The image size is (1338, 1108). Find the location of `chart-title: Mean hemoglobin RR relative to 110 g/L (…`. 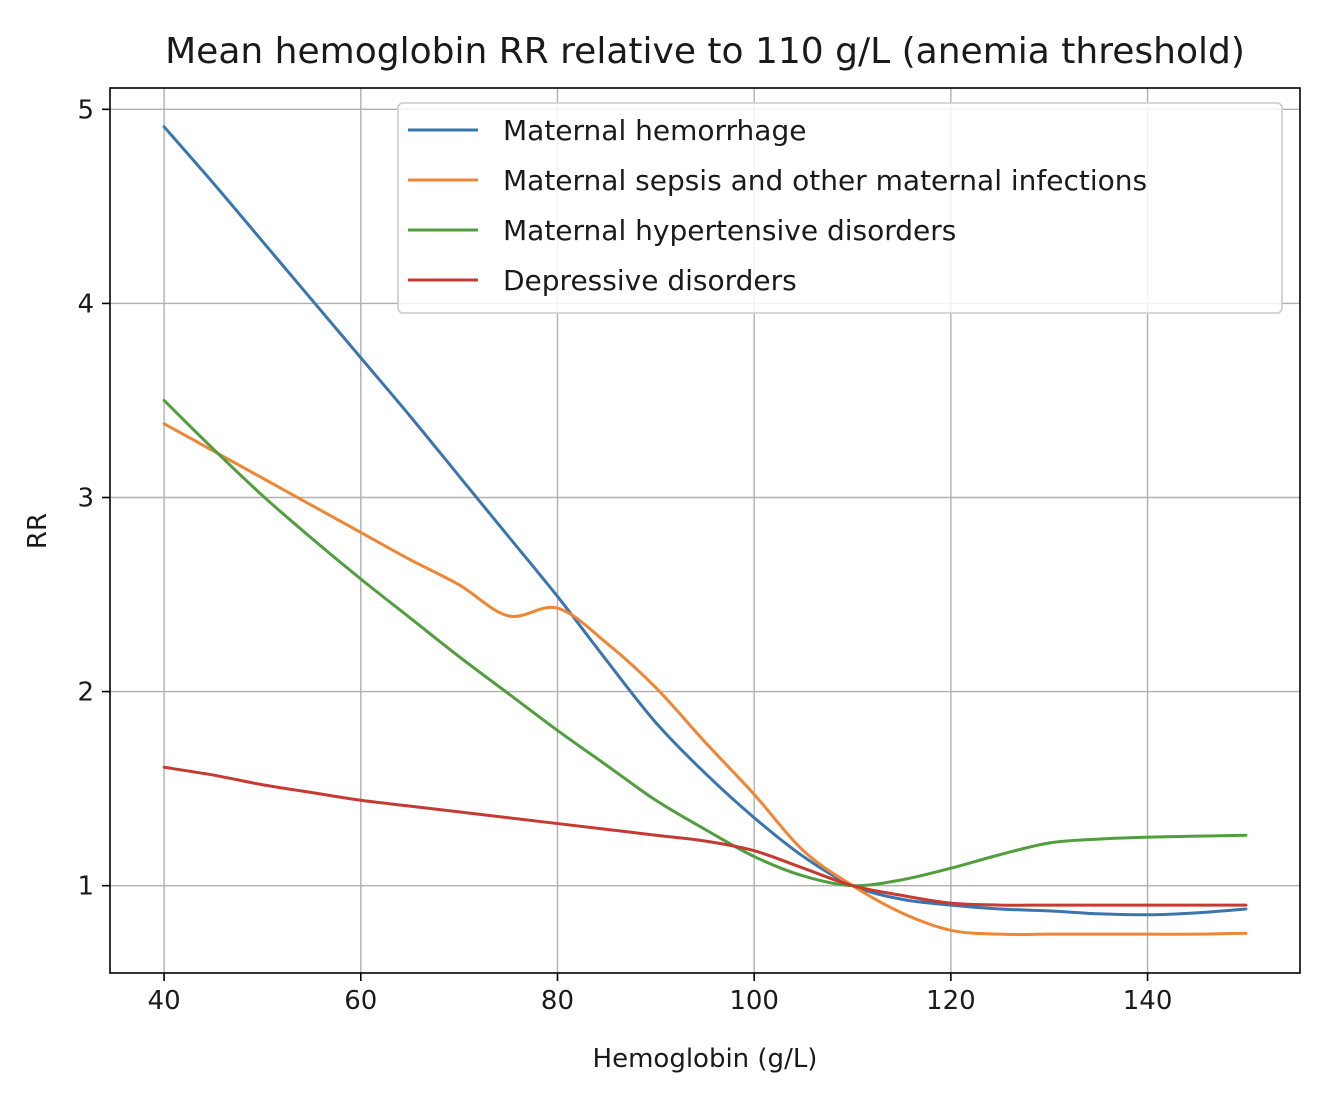

chart-title: Mean hemoglobin RR relative to 110 g/L (… is located at coordinates (705, 51).